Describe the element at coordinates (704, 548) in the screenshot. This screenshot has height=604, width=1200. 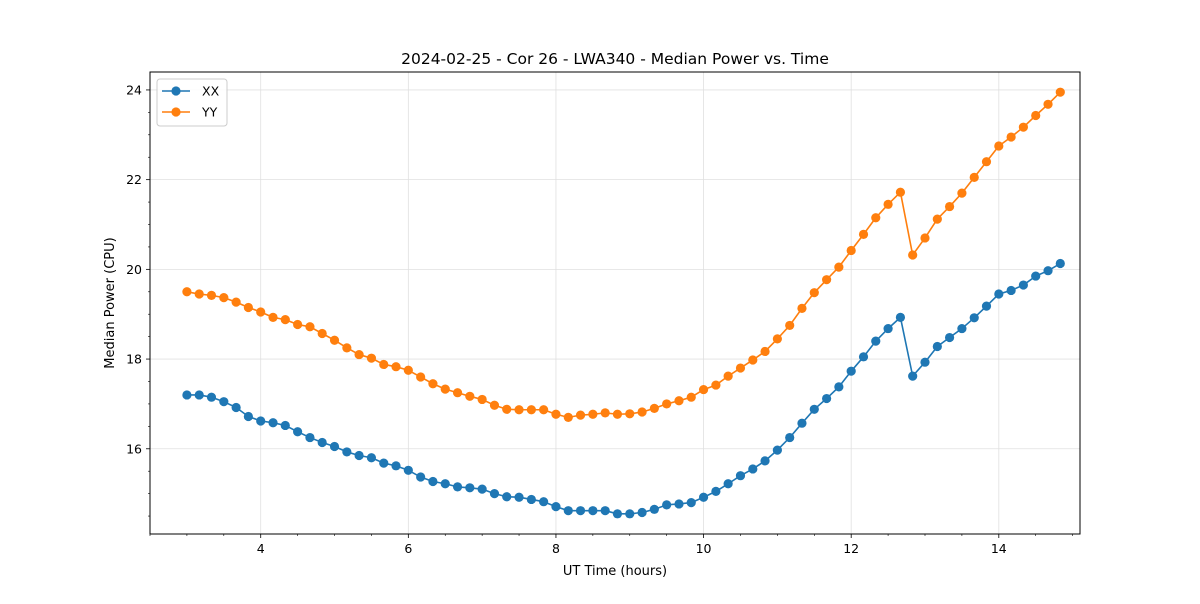
I see `x-tick-label: 10` at that location.